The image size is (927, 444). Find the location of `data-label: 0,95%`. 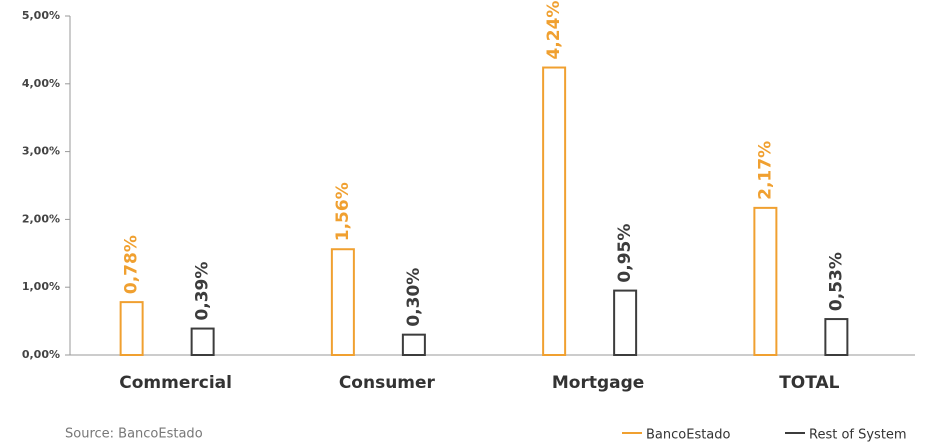

data-label: 0,95% is located at coordinates (625, 253).